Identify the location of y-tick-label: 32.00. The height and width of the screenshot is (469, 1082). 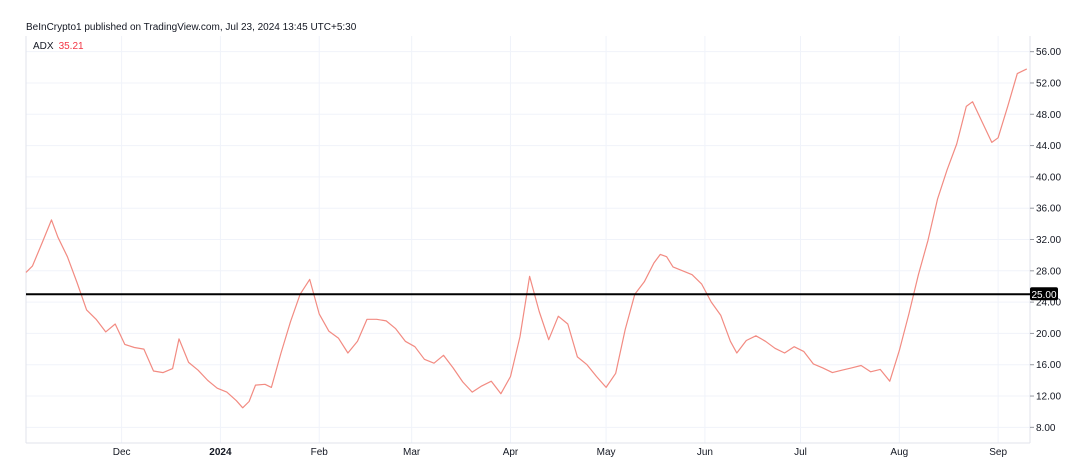
(1048, 240).